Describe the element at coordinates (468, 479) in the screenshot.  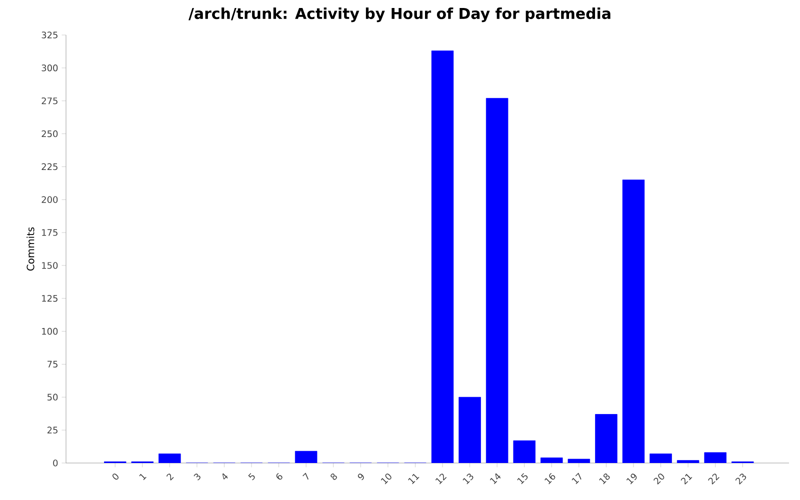
I see `x-tick-label: 13` at that location.